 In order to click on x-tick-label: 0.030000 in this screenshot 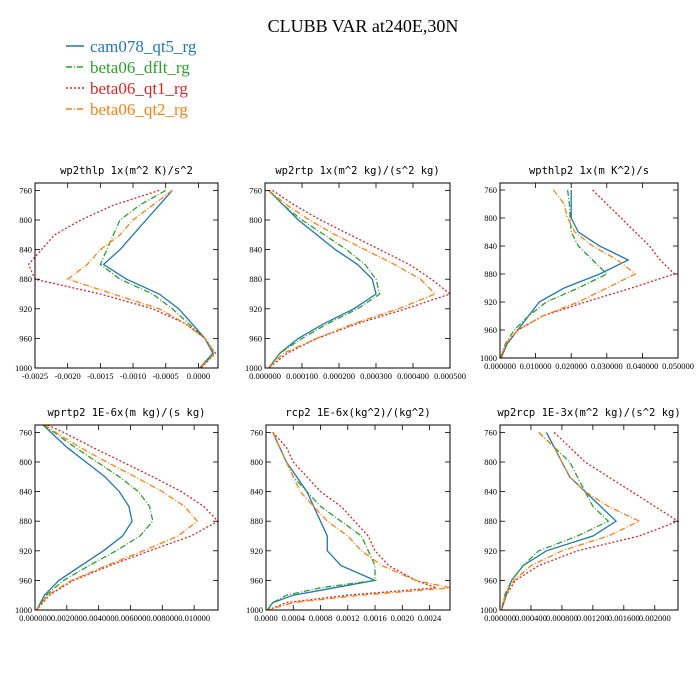, I will do `click(607, 366)`.